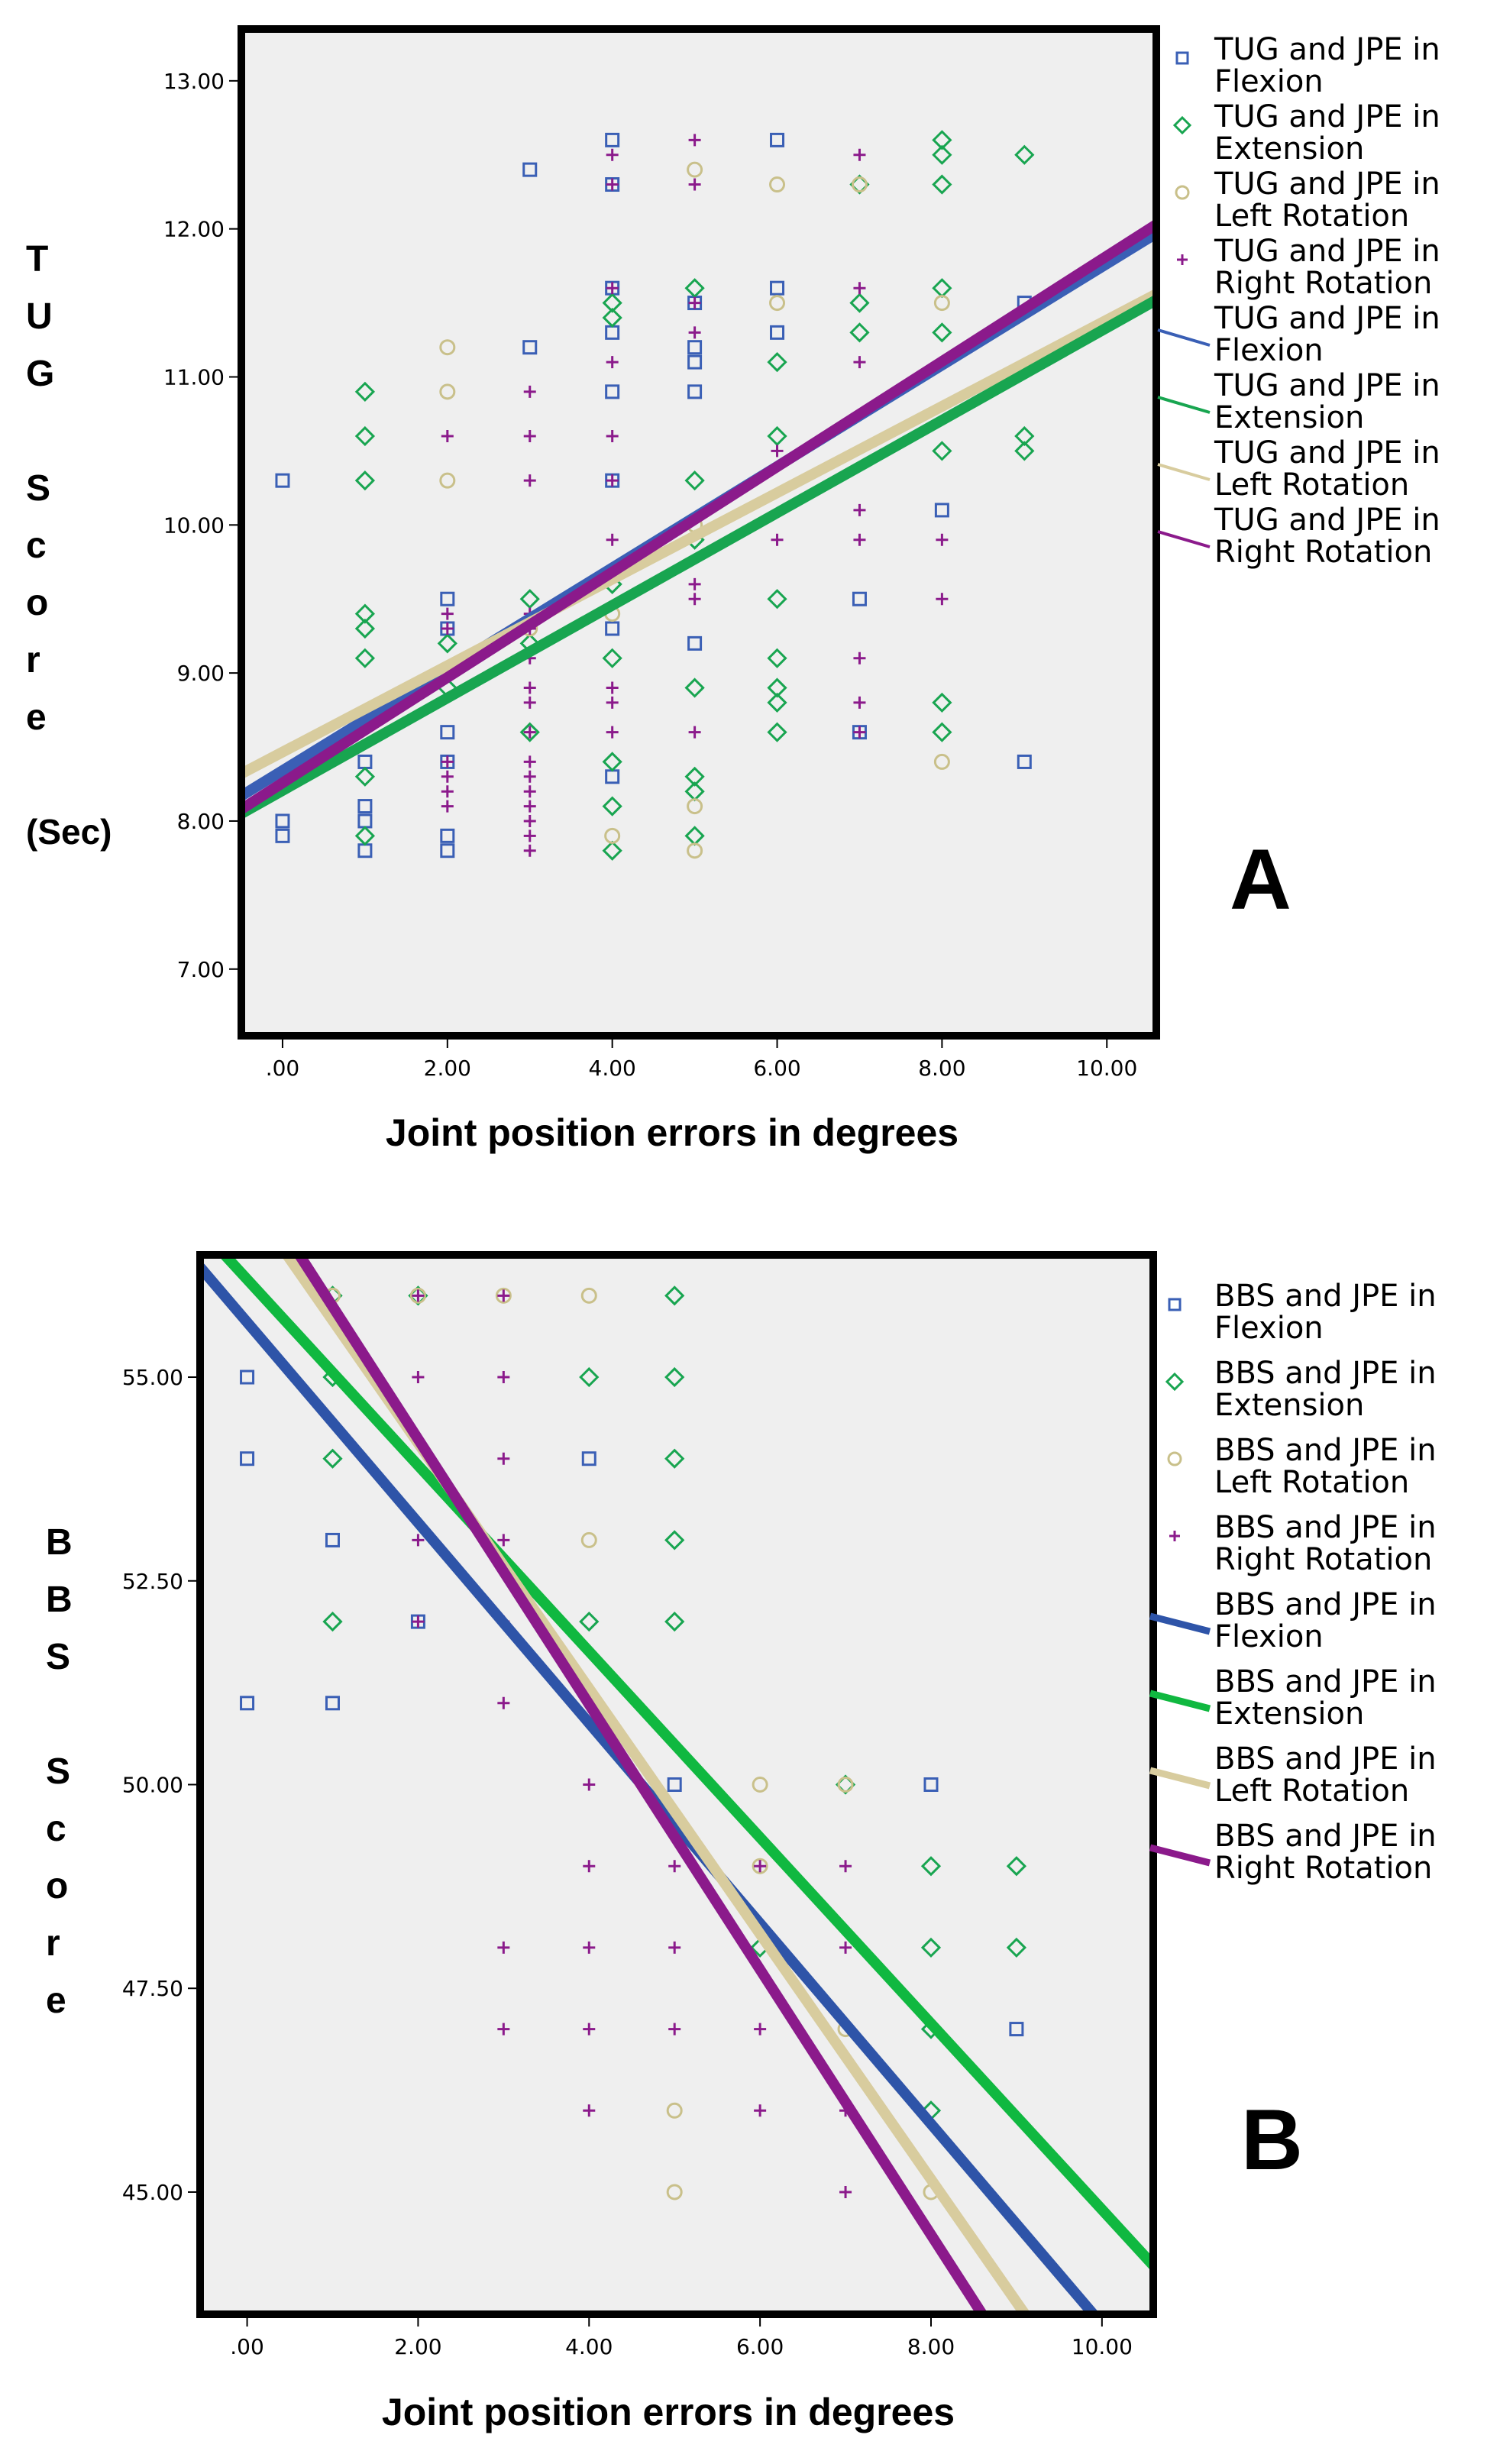 The height and width of the screenshot is (2464, 1500). Describe the element at coordinates (672, 1132) in the screenshot. I see `x-axis-title: Joint position errors in degrees` at that location.